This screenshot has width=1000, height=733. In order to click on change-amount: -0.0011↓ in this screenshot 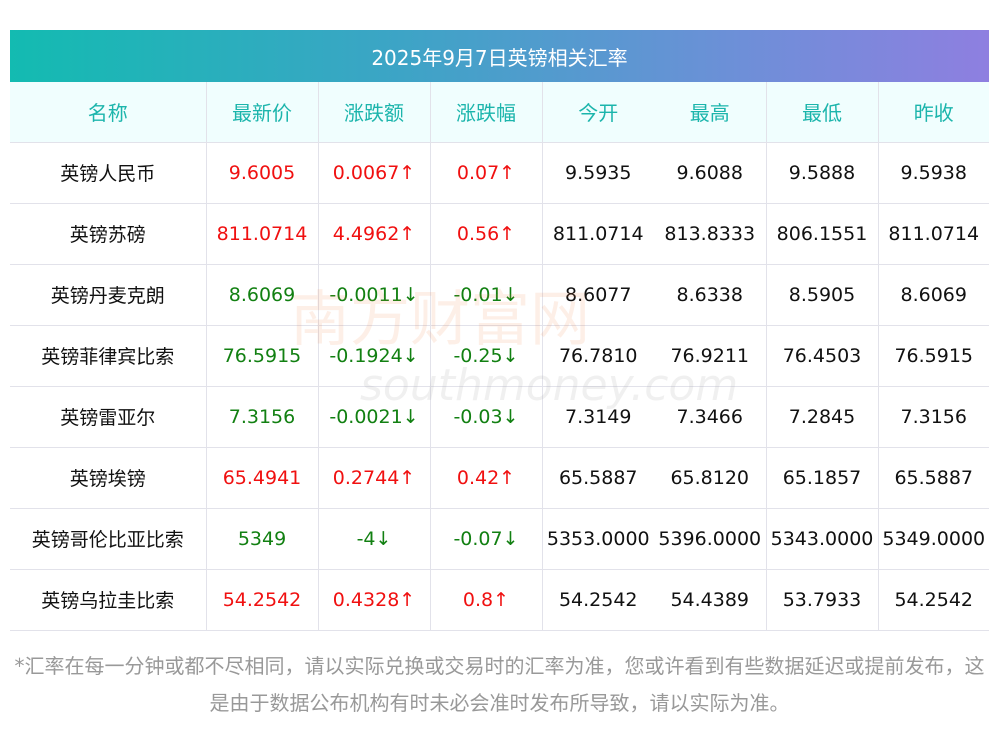, I will do `click(373, 295)`.